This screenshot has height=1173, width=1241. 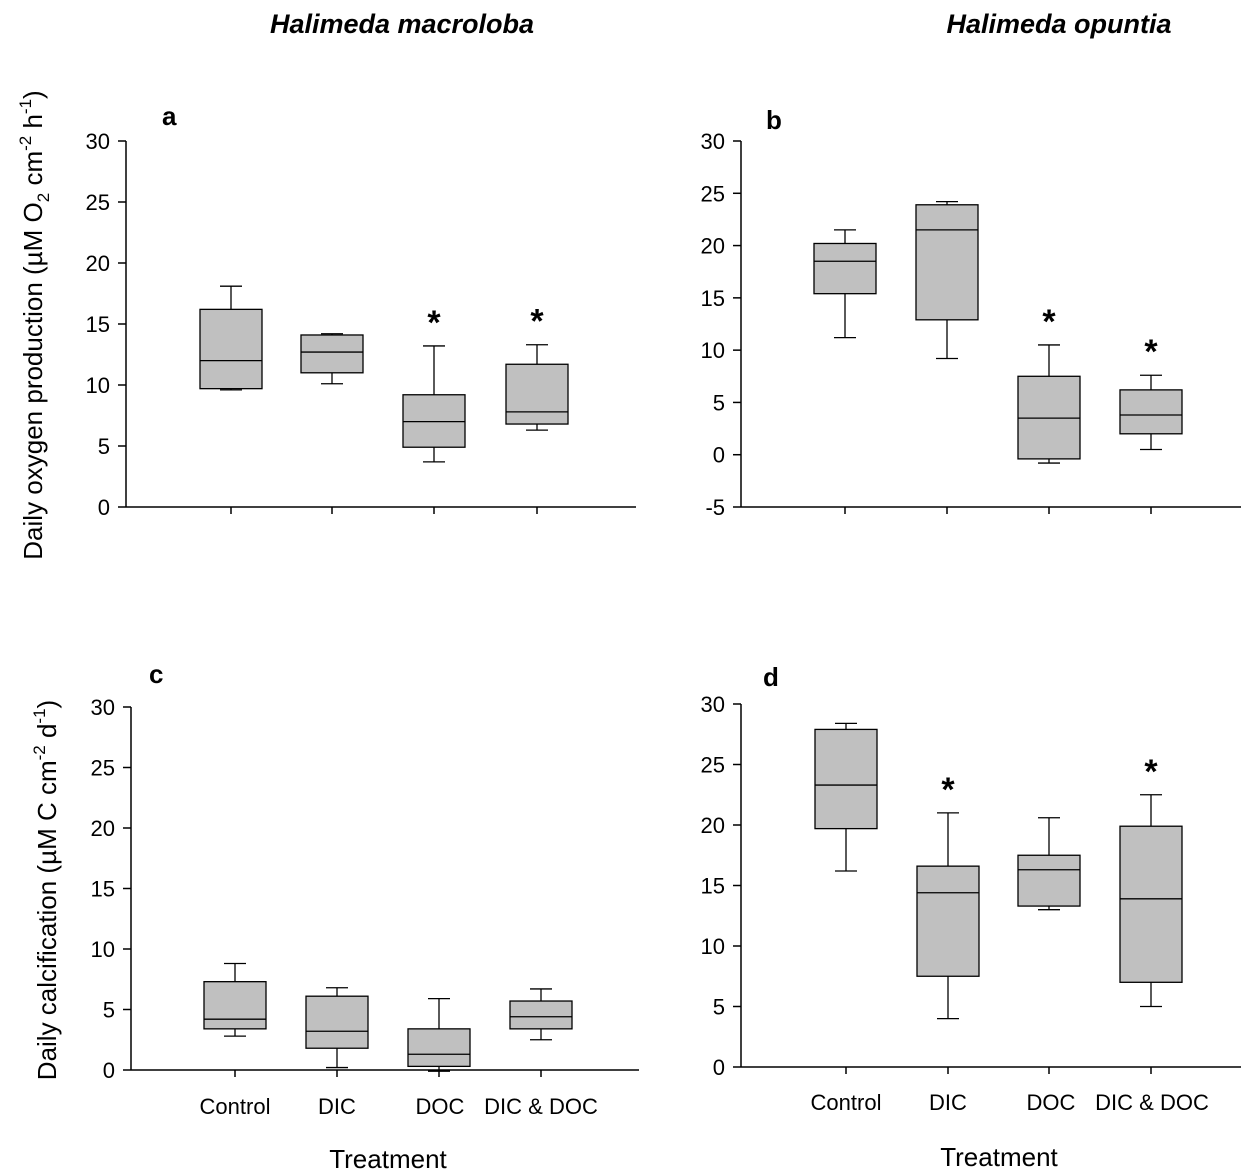 I want to click on box-dic-doc: * DIC & DOC, so click(x=1152, y=934).